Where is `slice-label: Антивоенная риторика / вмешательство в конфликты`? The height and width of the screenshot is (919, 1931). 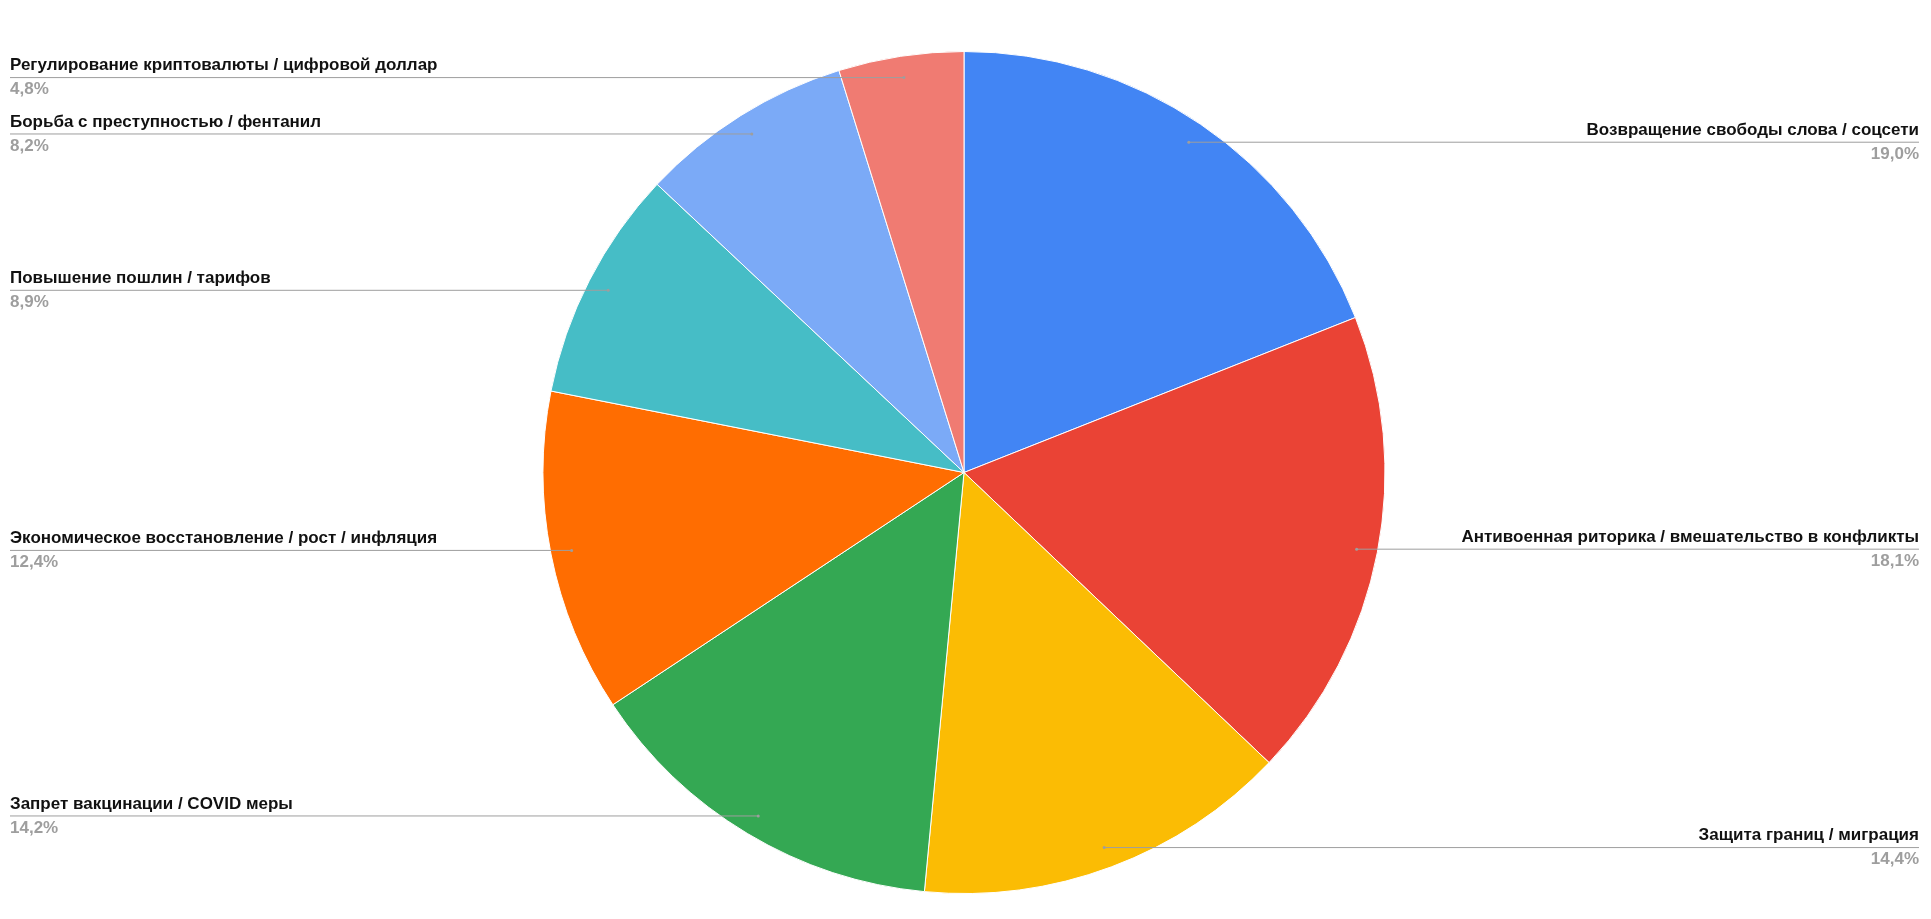
slice-label: Антивоенная риторика / вмешательство в конфликты is located at coordinates (1690, 536).